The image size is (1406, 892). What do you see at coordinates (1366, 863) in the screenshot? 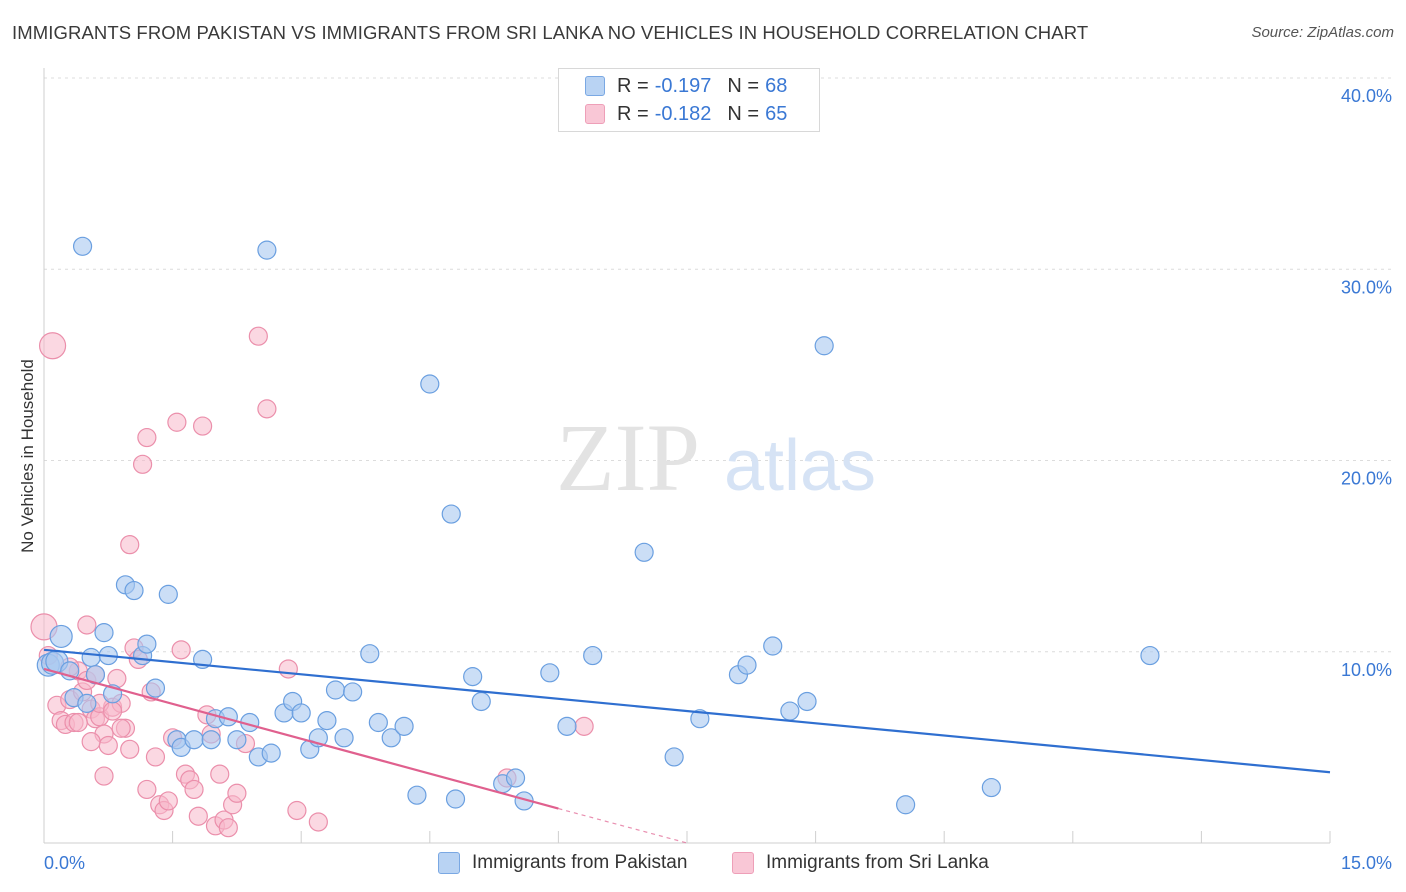
I see `x-tick-label: 15.0%` at bounding box center [1366, 863].